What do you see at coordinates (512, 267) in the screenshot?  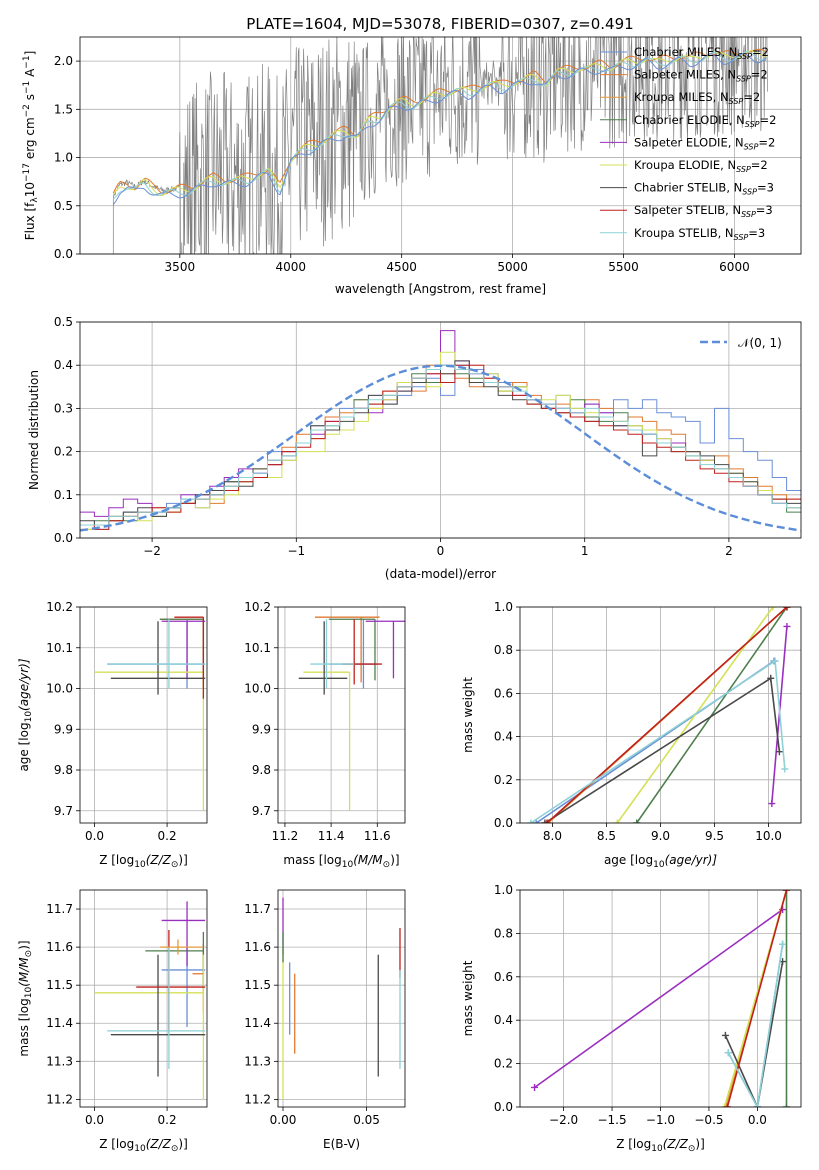 I see `x-tick-label: 5000` at bounding box center [512, 267].